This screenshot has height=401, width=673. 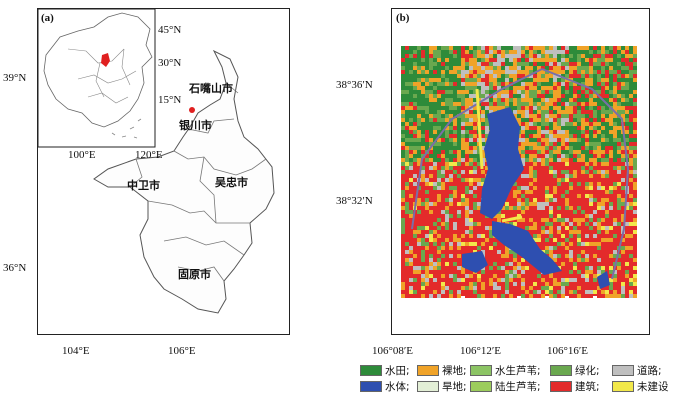 I want to click on legend-item: 未建设, so click(x=640, y=386).